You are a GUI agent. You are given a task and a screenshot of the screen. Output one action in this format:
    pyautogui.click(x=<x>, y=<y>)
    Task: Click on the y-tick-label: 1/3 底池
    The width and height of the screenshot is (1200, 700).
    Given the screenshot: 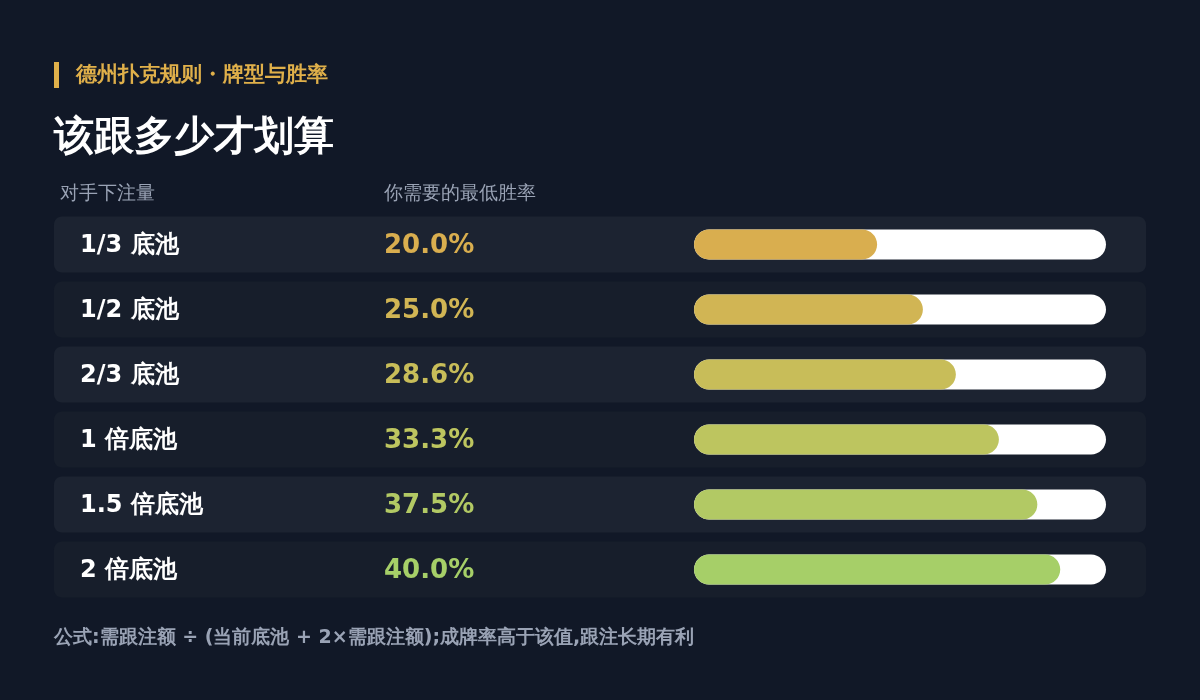 What is the action you would take?
    pyautogui.click(x=130, y=243)
    